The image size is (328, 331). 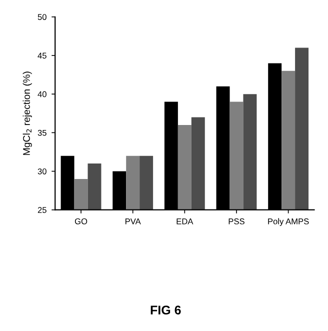 I want to click on x-tick-label: PSS, so click(x=236, y=221).